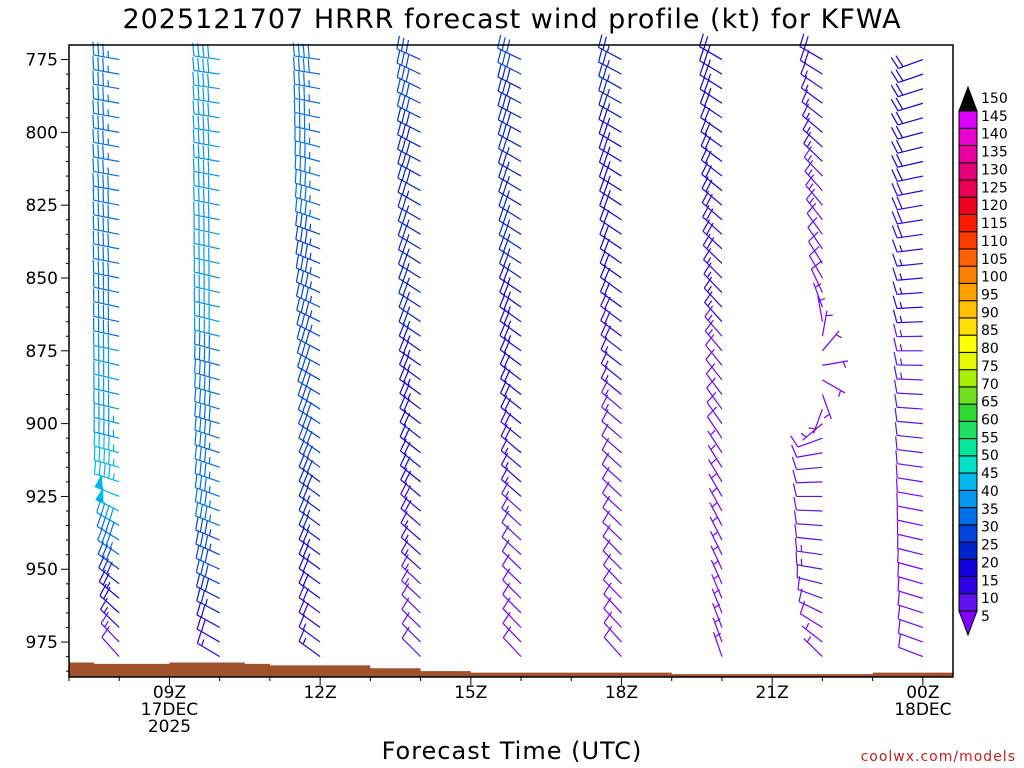  What do you see at coordinates (968, 395) in the screenshot?
I see `colorbar-swatch` at bounding box center [968, 395].